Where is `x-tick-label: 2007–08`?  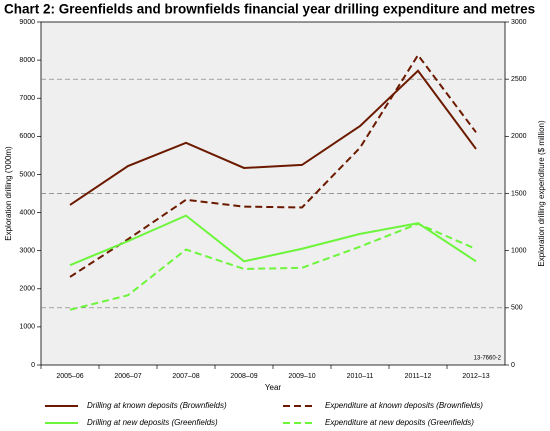 x-tick-label: 2007–08 is located at coordinates (185, 376).